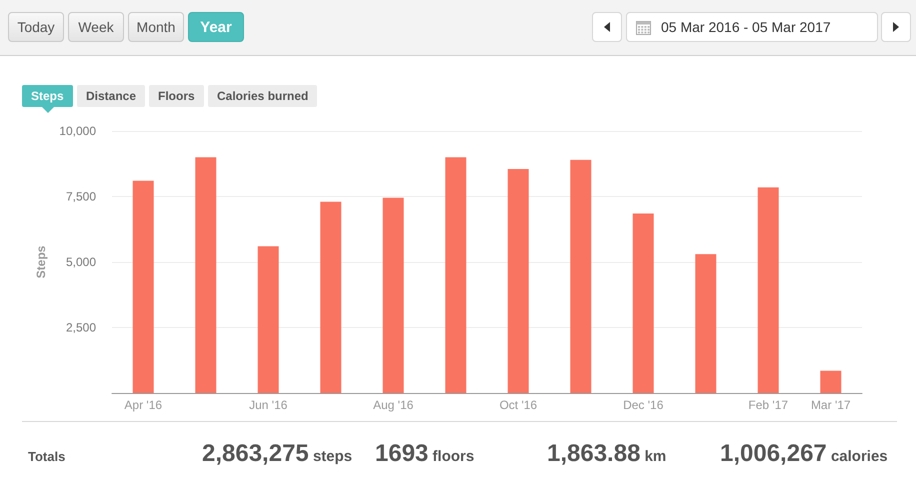 This screenshot has width=916, height=481. I want to click on text: 1,006,267 calories, so click(804, 454).